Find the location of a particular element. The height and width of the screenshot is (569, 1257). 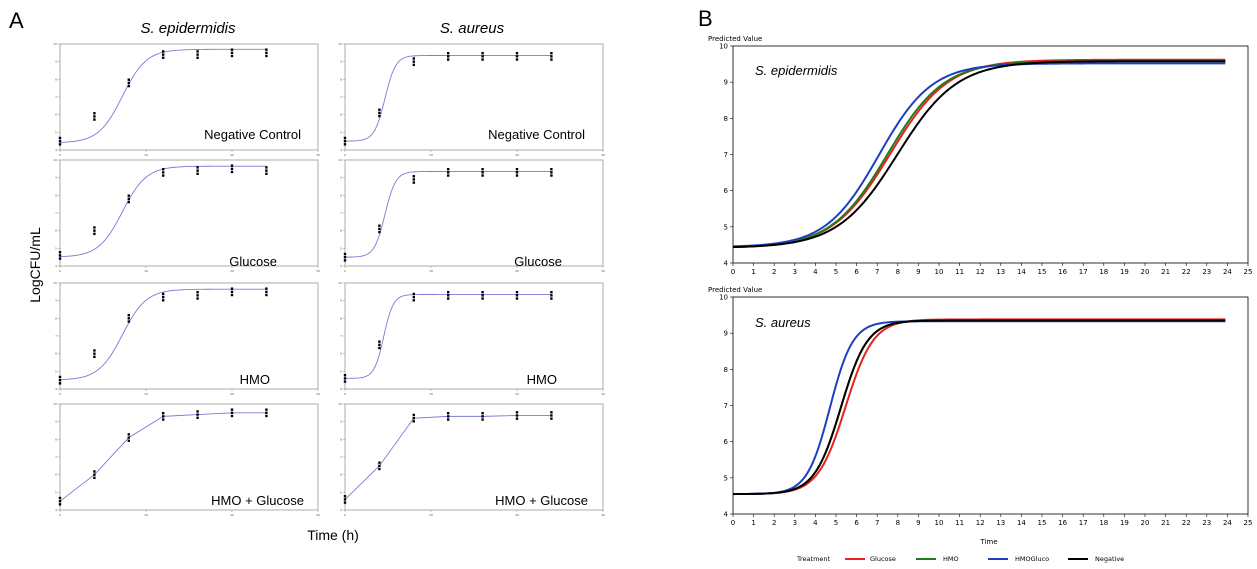

panel-b-legend: Treatment Glucose HMO HMOGluco Negative is located at coordinates (960, 559).